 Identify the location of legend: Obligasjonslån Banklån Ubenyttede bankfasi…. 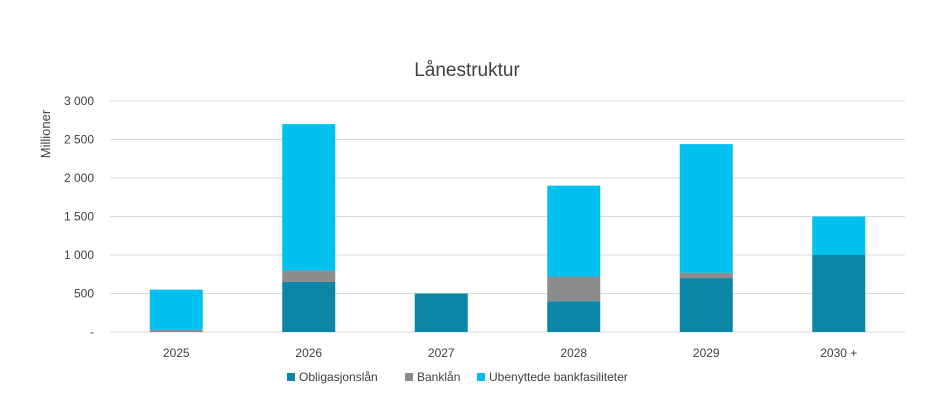
(457, 377).